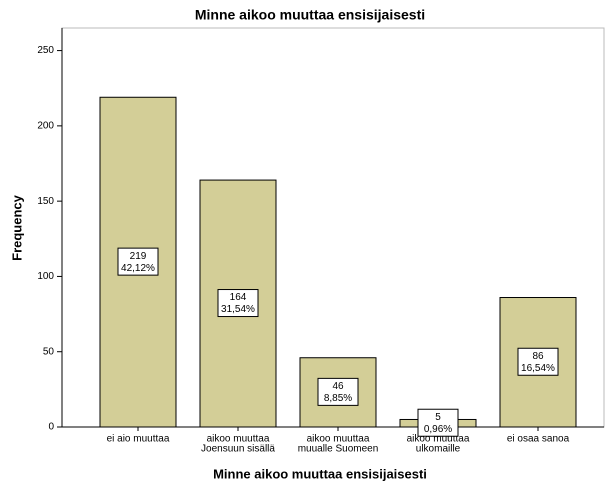 Image resolution: width=607 pixels, height=486 pixels. Describe the element at coordinates (538, 356) in the screenshot. I see `data-label: 86` at that location.